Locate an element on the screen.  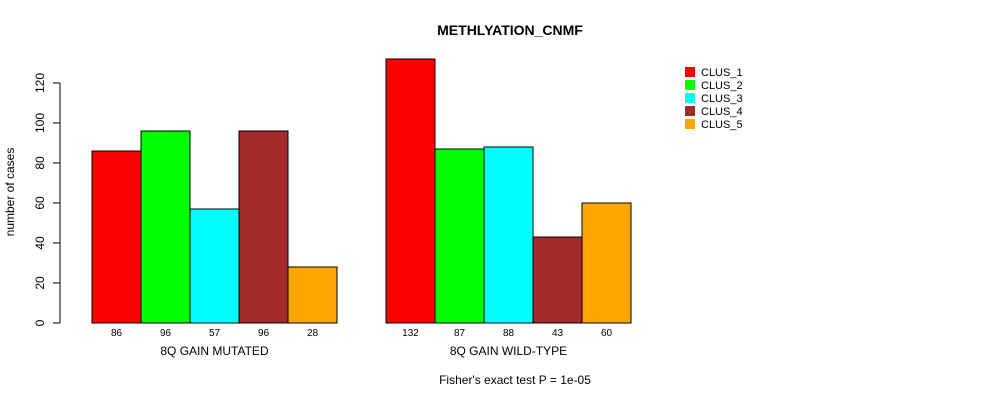
legend-label: CLUS_1 is located at coordinates (722, 73).